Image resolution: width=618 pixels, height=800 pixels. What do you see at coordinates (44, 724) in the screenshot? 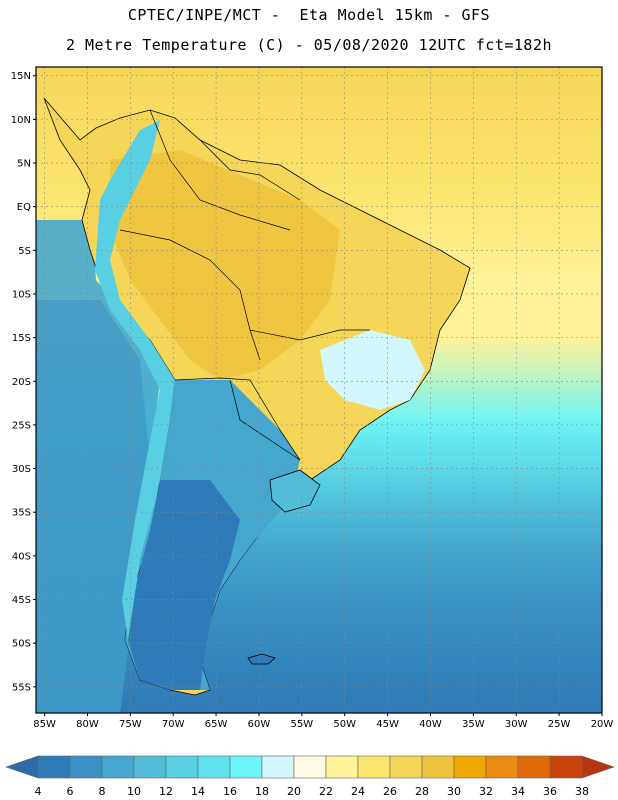
I see `lon-label: 85W` at bounding box center [44, 724].